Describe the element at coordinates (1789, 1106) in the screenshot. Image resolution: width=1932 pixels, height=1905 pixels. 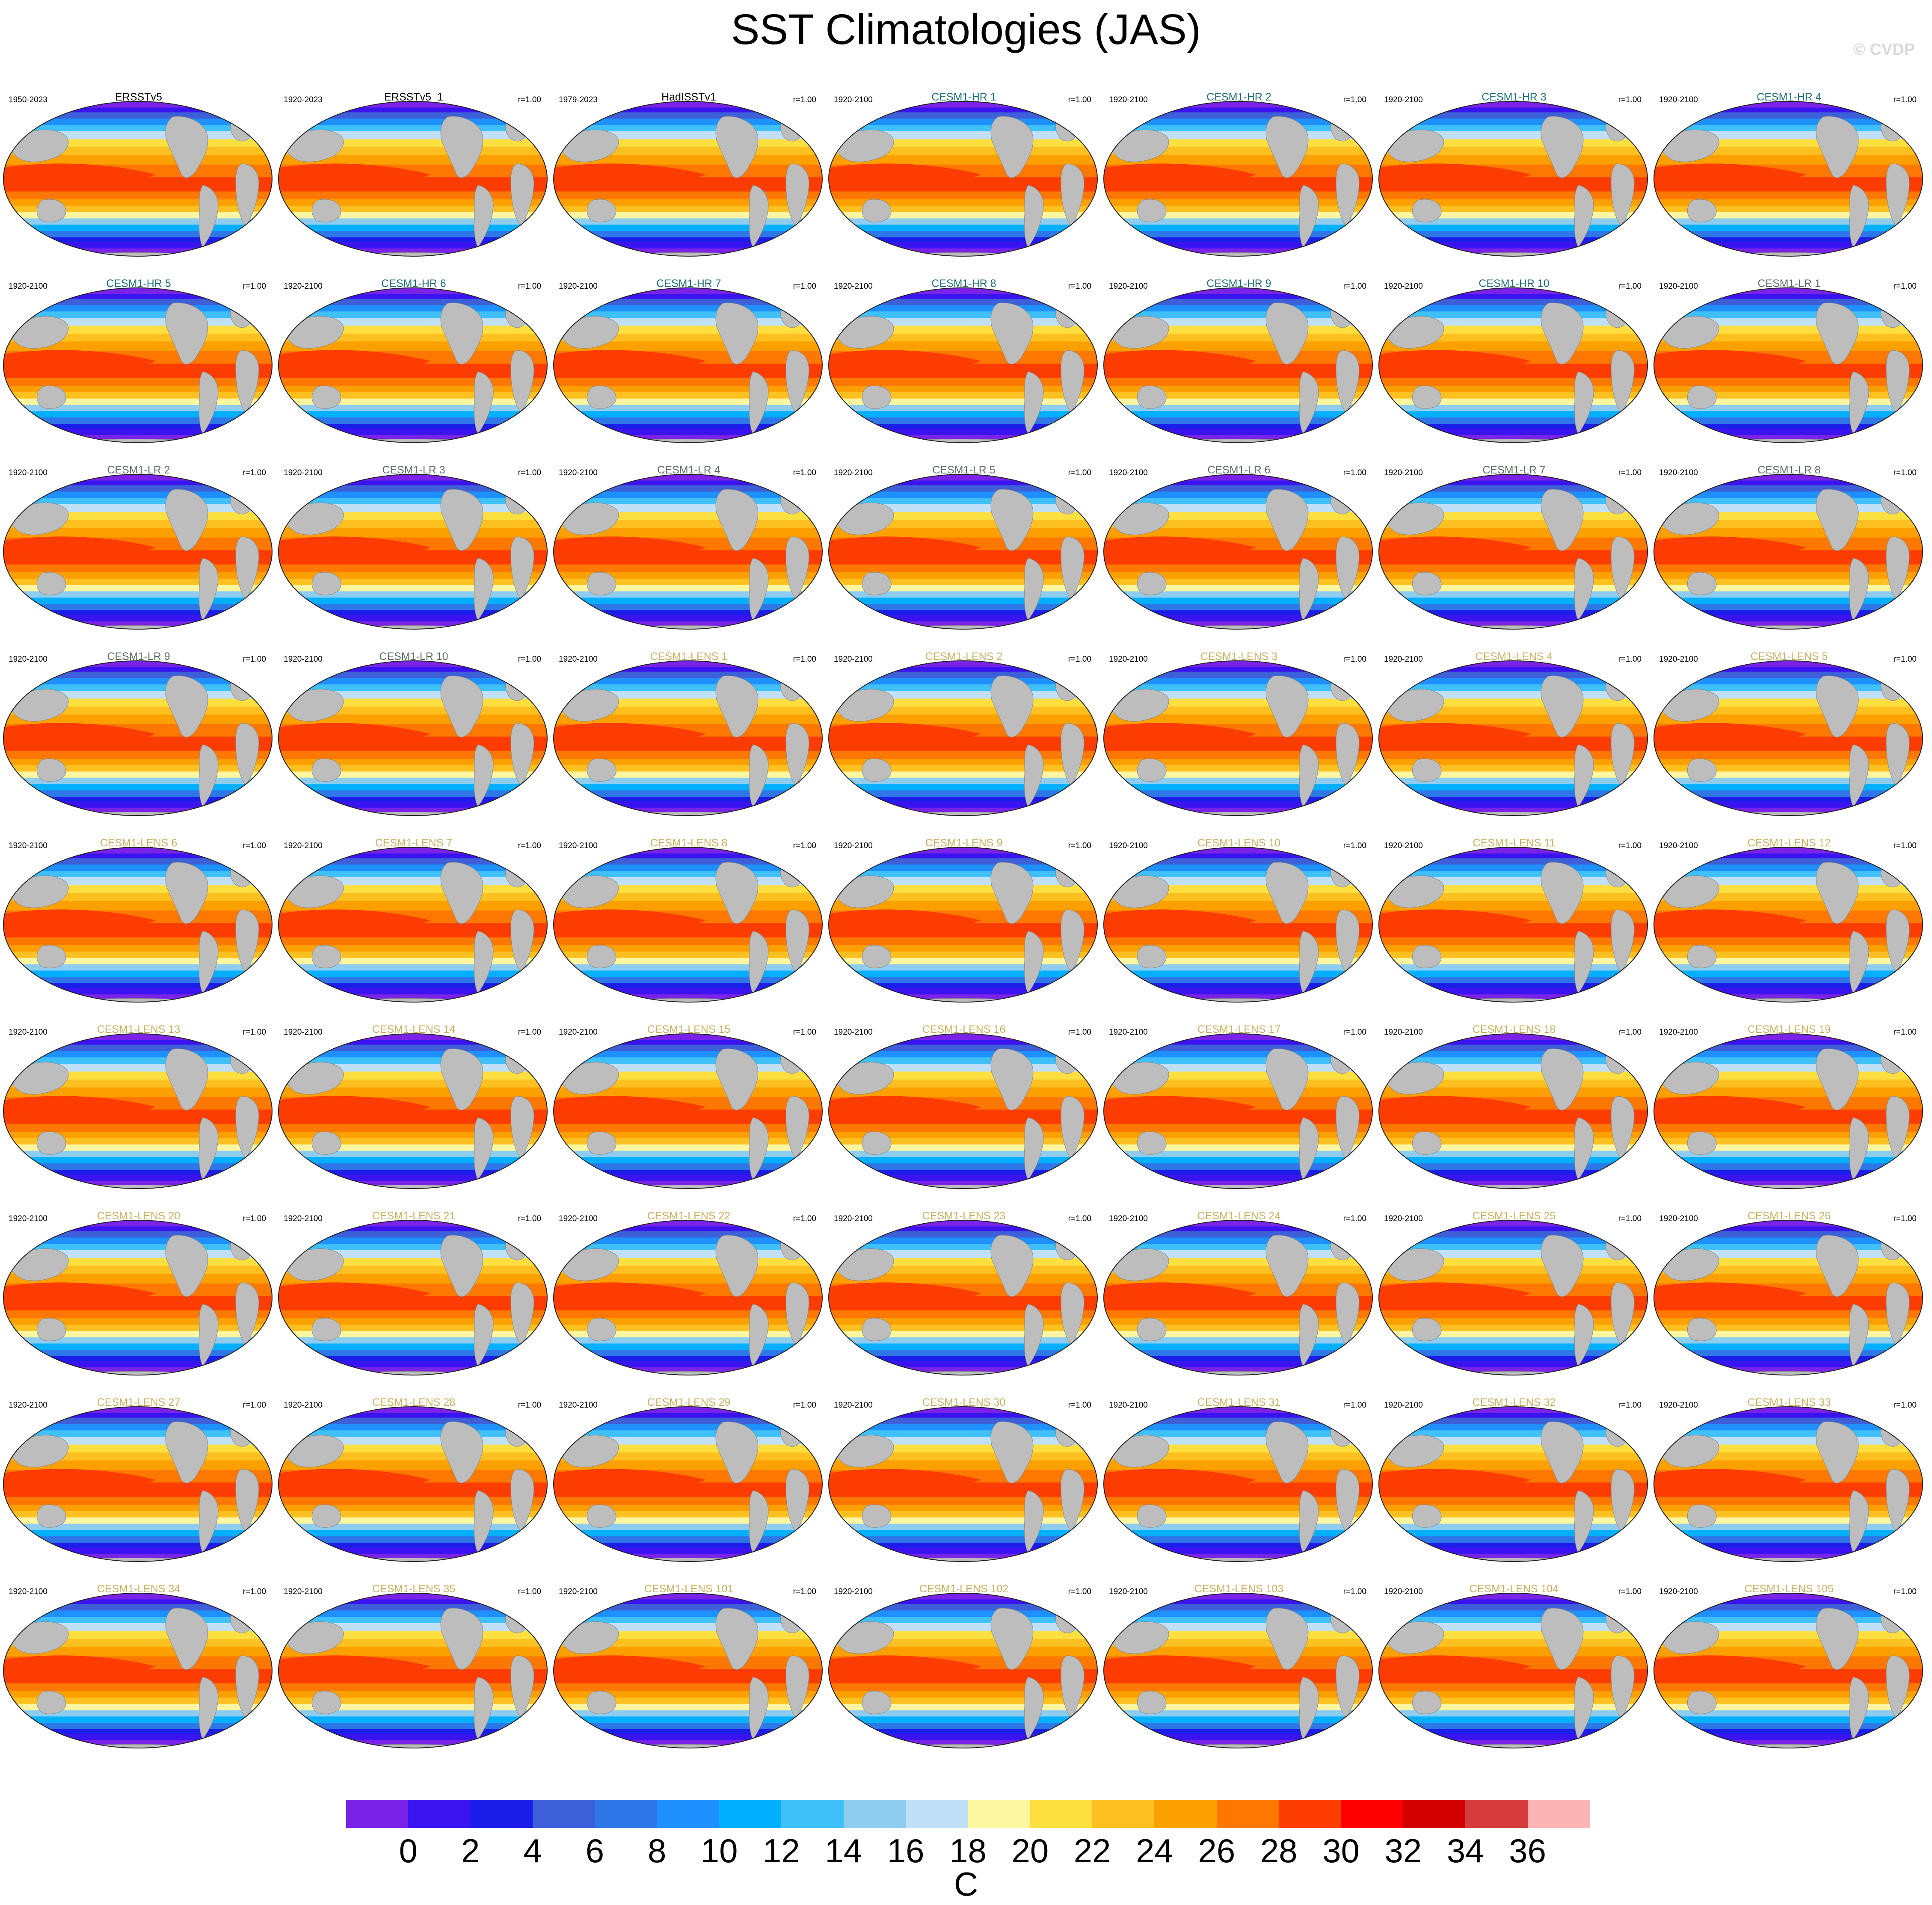
I see `map-panel: 1920-2100 CESM1-LENS 19 r=1.00` at that location.